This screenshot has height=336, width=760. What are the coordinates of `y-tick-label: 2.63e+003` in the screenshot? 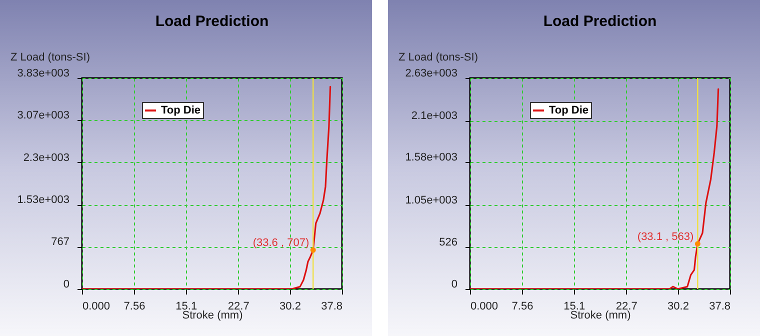 It's located at (431, 74).